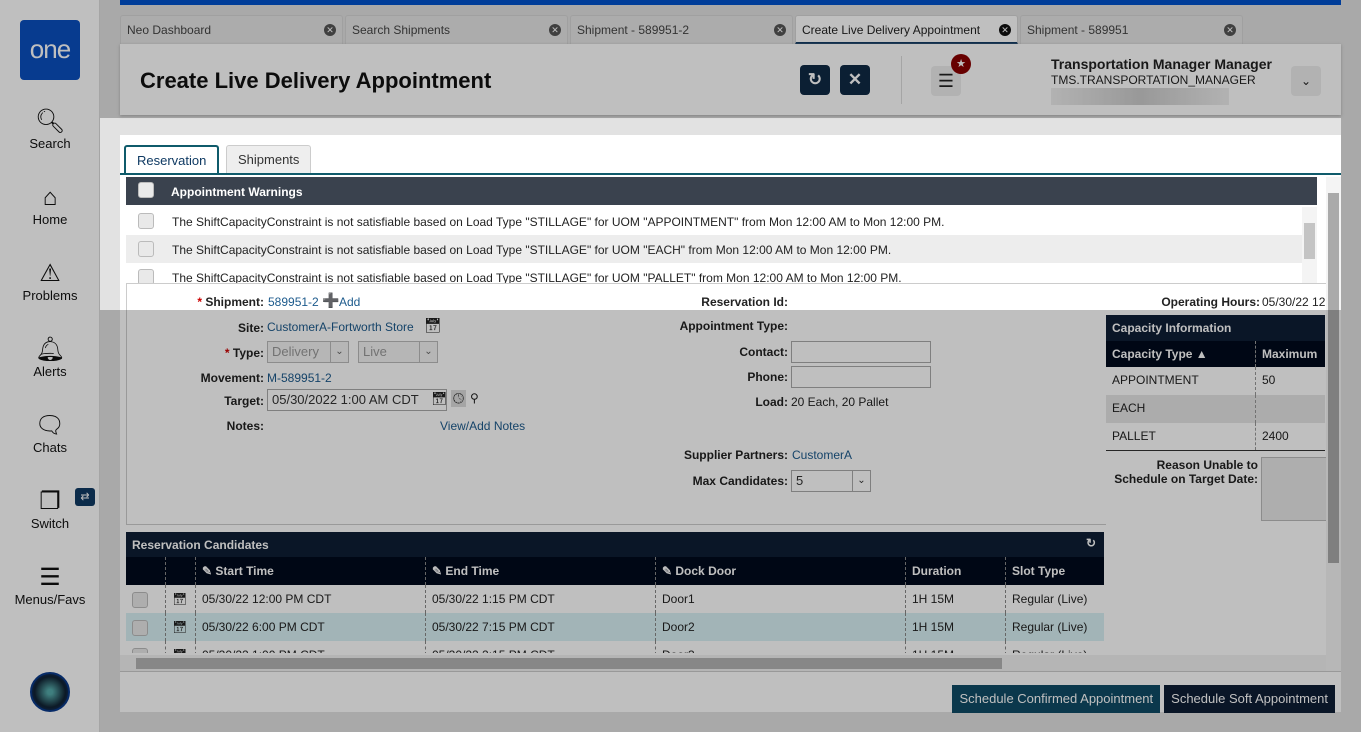 The width and height of the screenshot is (1361, 732). What do you see at coordinates (50, 281) in the screenshot?
I see `nav-problems: ⚠ Problems` at bounding box center [50, 281].